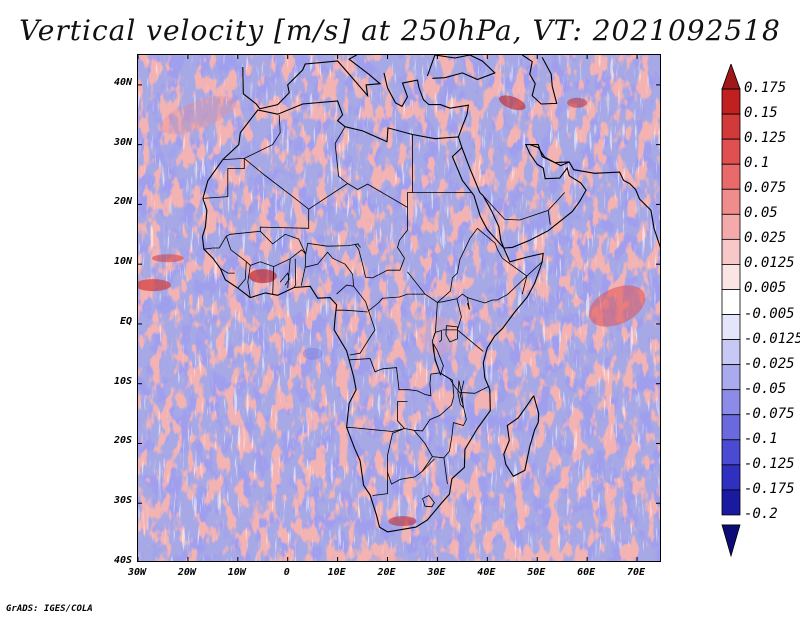 Image resolution: width=800 pixels, height=618 pixels. What do you see at coordinates (761, 113) in the screenshot?
I see `colorbar-label: 0.15` at bounding box center [761, 113].